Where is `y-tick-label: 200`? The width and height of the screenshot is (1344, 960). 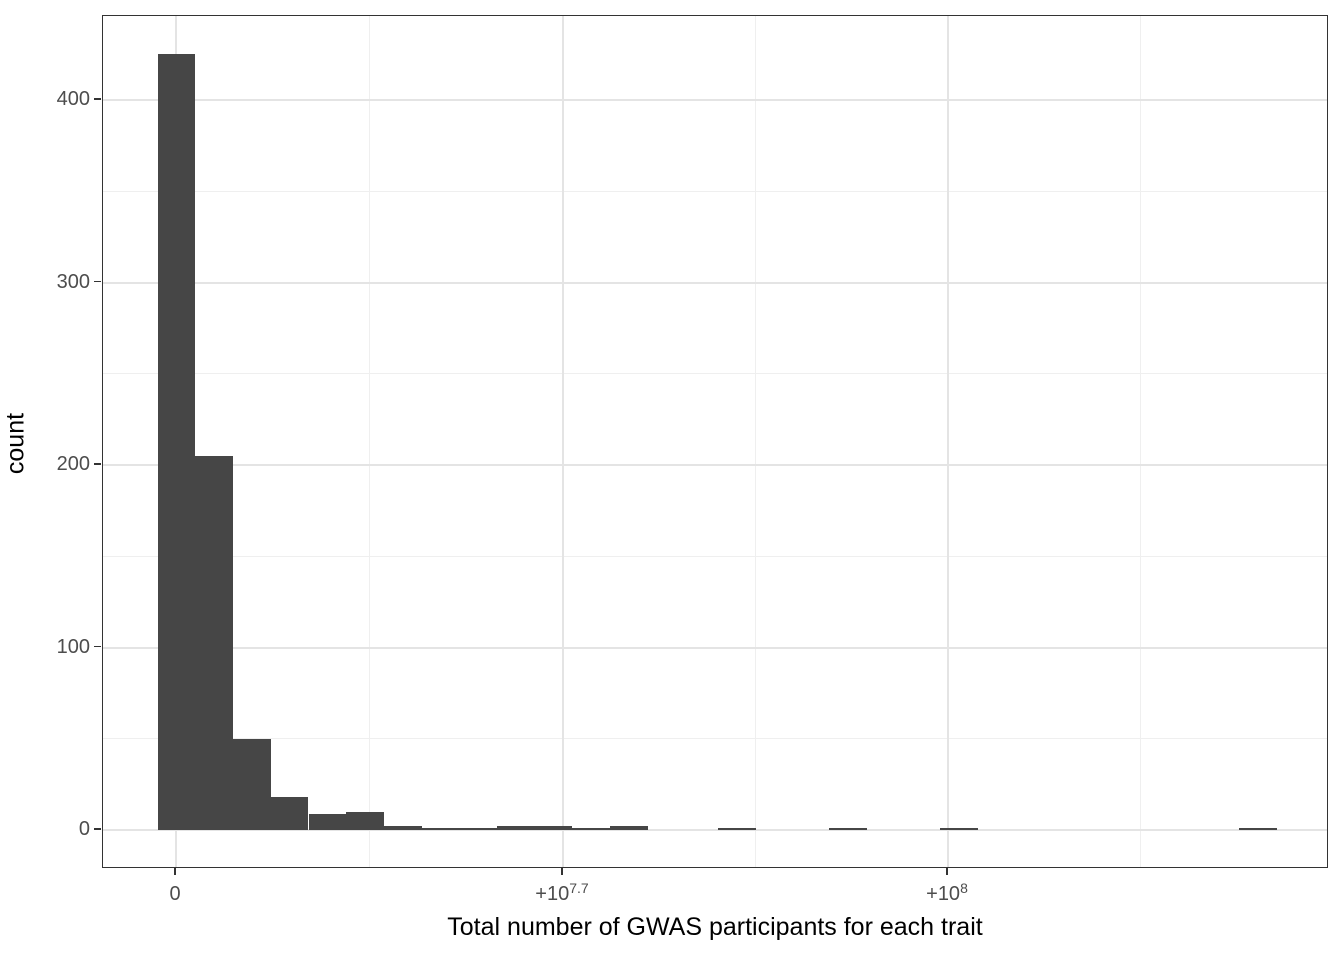
y-tick-label: 200 is located at coordinates (73, 464).